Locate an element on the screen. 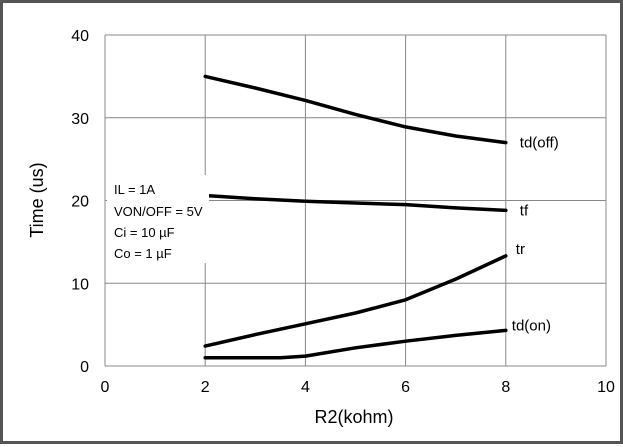 This screenshot has height=447, width=623. series-label-tr: tr is located at coordinates (520, 249).